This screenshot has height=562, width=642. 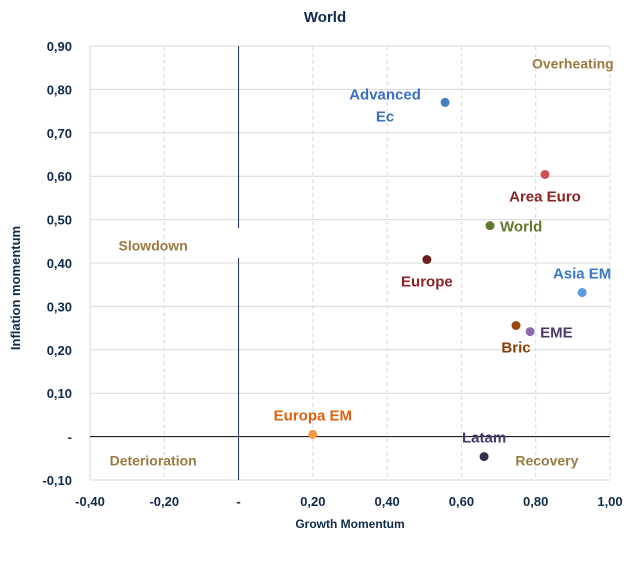 I want to click on x-axis-label: Growth Momentum, so click(x=349, y=524).